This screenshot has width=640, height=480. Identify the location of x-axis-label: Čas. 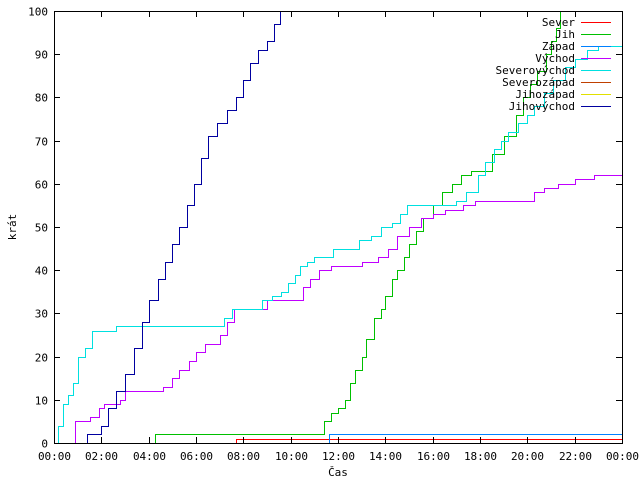
(338, 472).